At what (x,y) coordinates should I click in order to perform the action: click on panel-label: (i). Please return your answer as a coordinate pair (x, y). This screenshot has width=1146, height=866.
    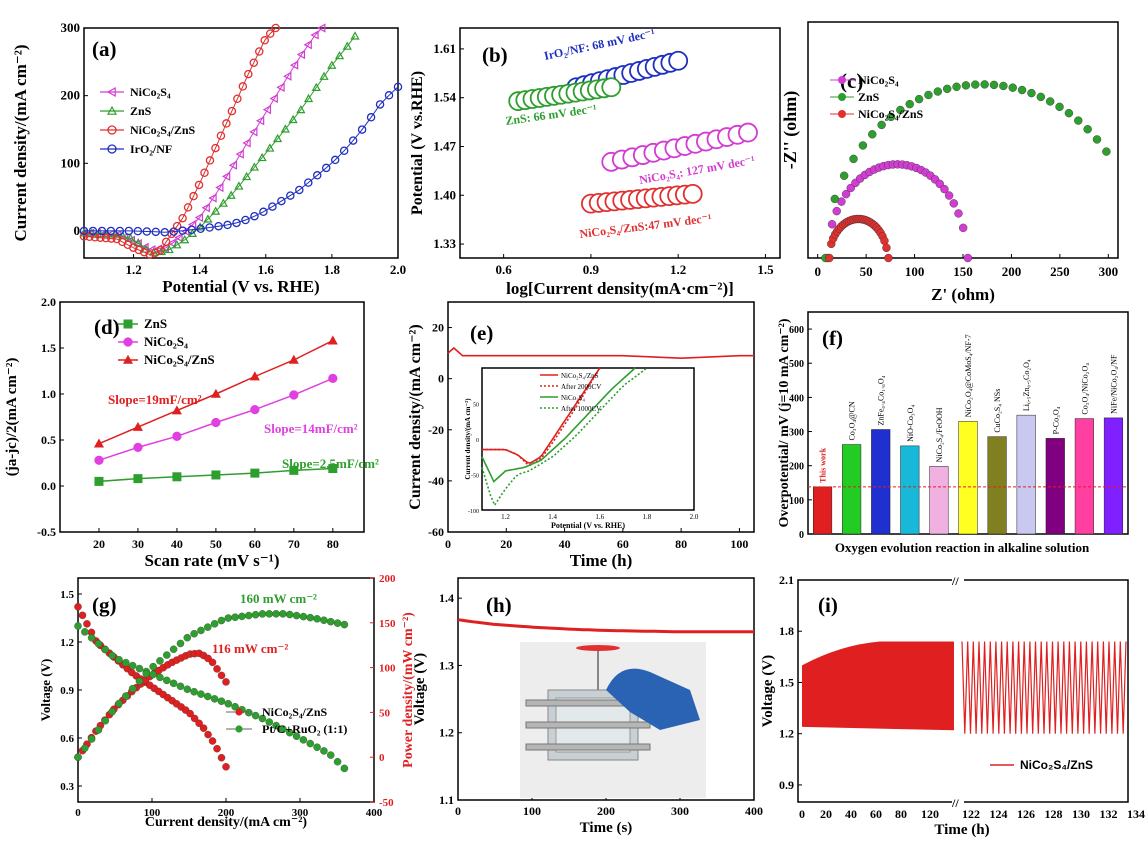
    Looking at the image, I should click on (828, 605).